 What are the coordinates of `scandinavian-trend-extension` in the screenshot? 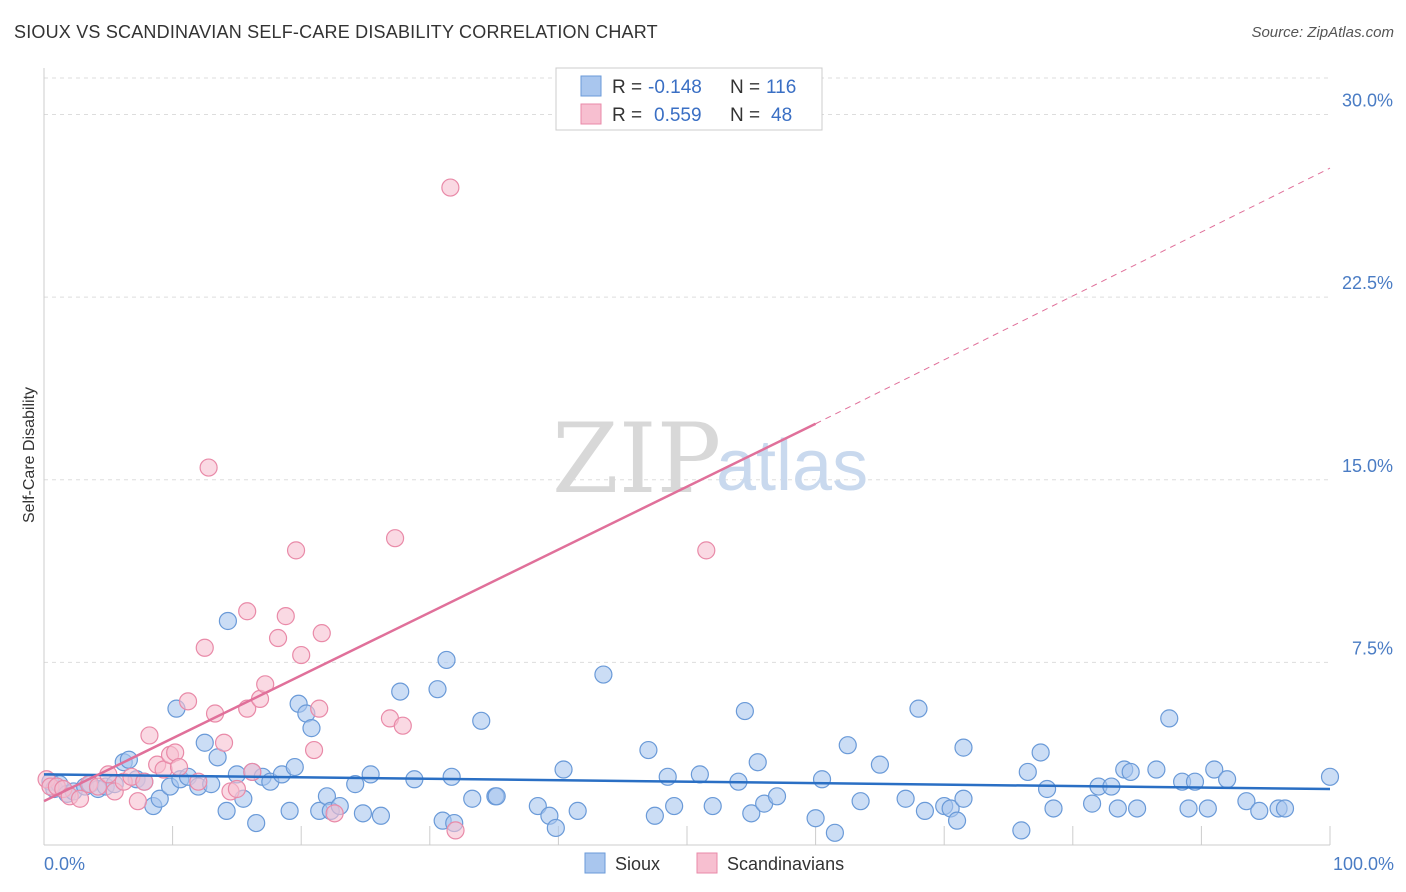 It's located at (1073, 296).